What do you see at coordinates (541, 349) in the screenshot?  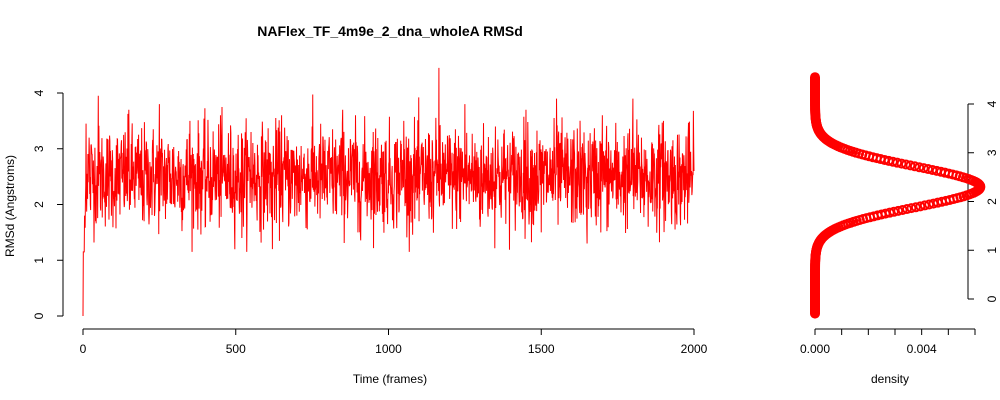 I see `x-tick-label: 1500` at bounding box center [541, 349].